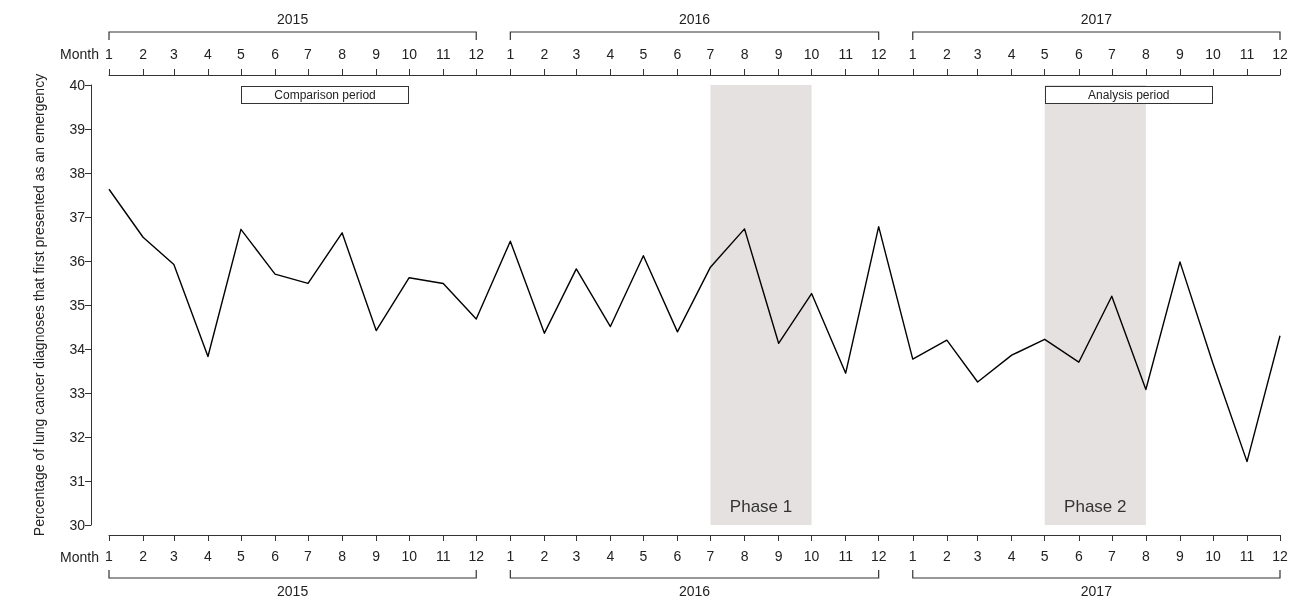 This screenshot has height=598, width=1295. I want to click on annotation: Analysis period, so click(1129, 95).